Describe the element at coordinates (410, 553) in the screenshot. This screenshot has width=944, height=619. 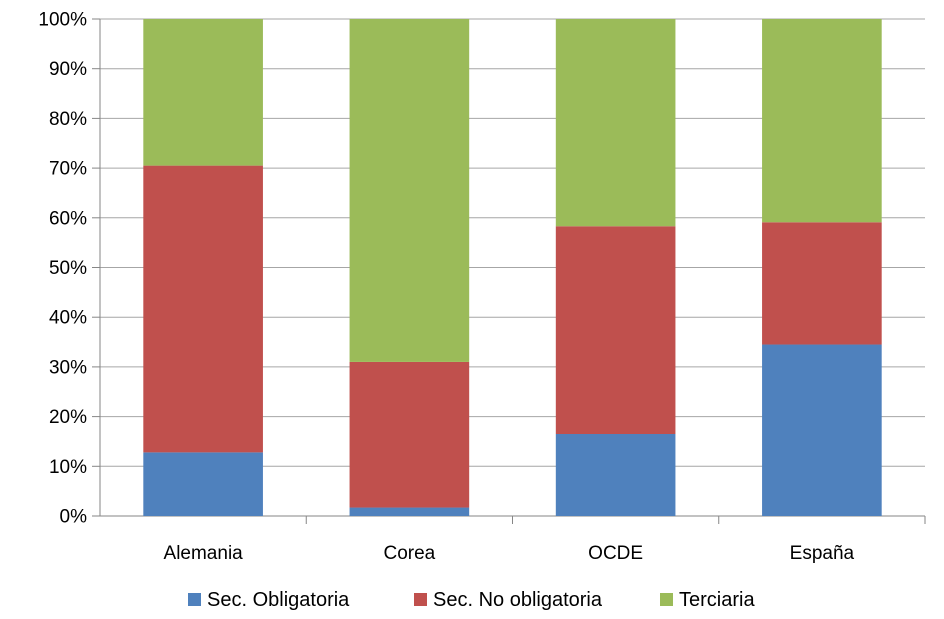
I see `x-tick-label: Corea` at that location.